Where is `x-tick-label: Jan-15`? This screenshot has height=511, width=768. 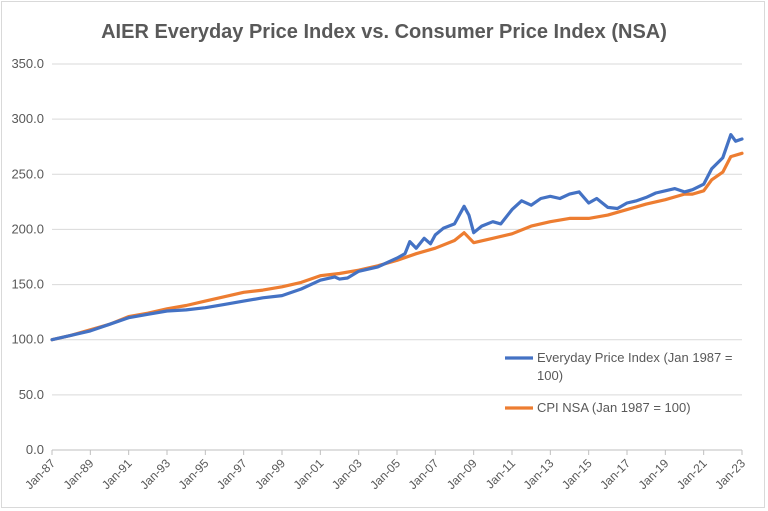
x-tick-label: Jan-15 is located at coordinates (577, 474).